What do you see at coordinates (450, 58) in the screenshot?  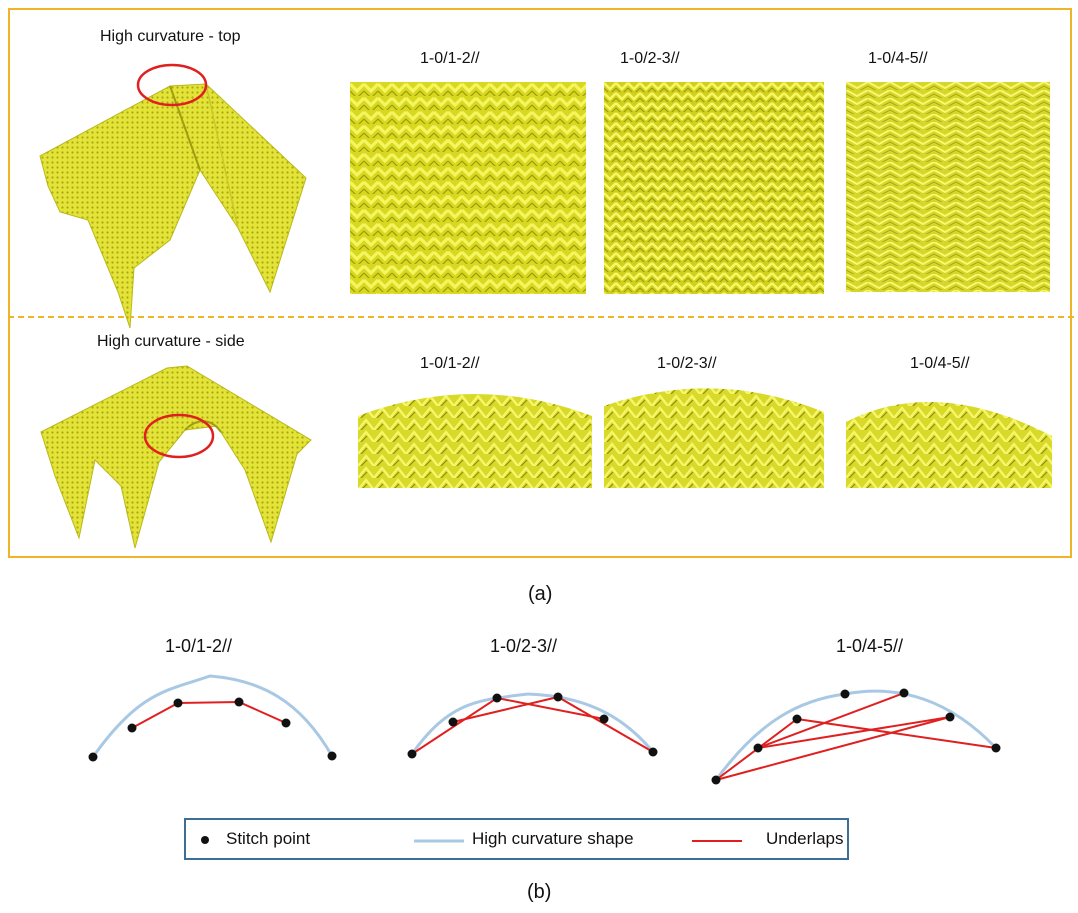 I see `top-pattern-label-1: 1-0/1-2//` at bounding box center [450, 58].